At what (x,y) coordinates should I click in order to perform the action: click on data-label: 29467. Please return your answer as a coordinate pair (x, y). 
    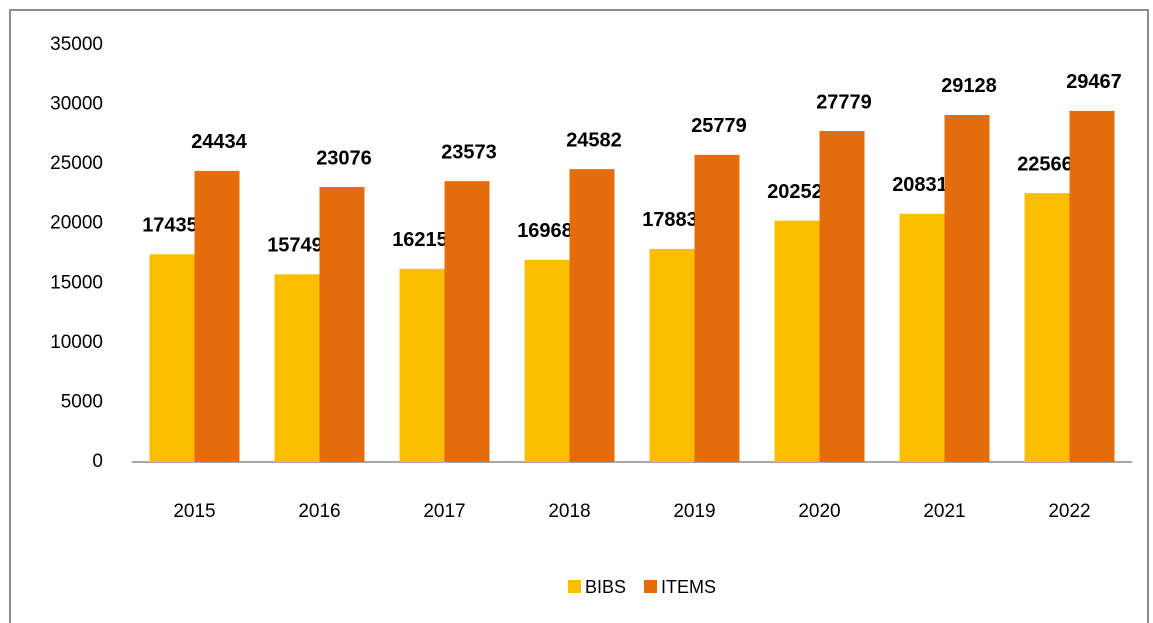
    Looking at the image, I should click on (1094, 82).